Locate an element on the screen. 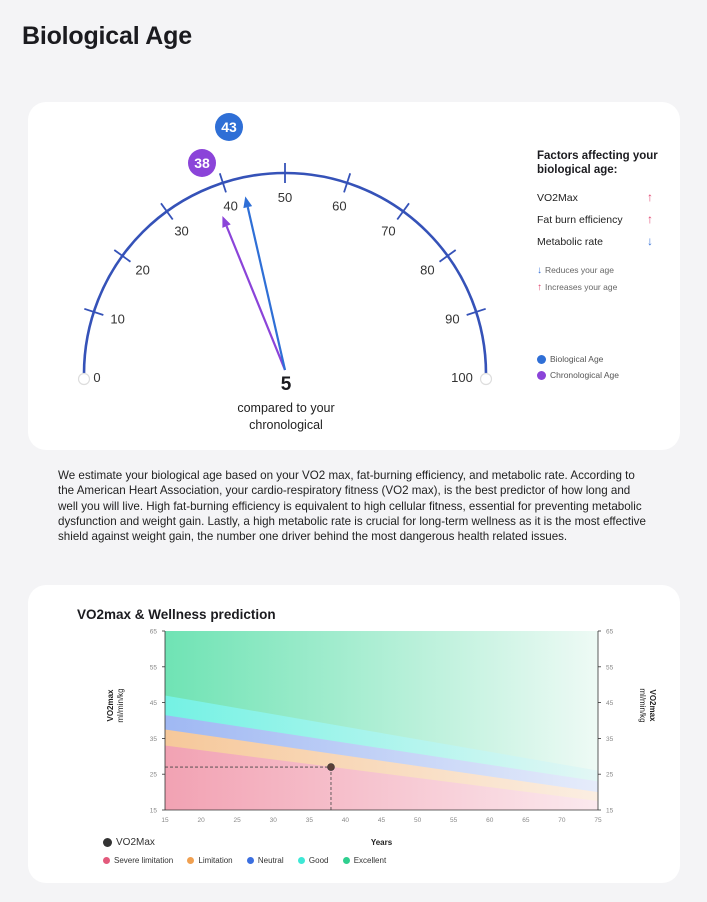 This screenshot has height=902, width=707. chart-title: VO2max & Wellness prediction is located at coordinates (176, 614).